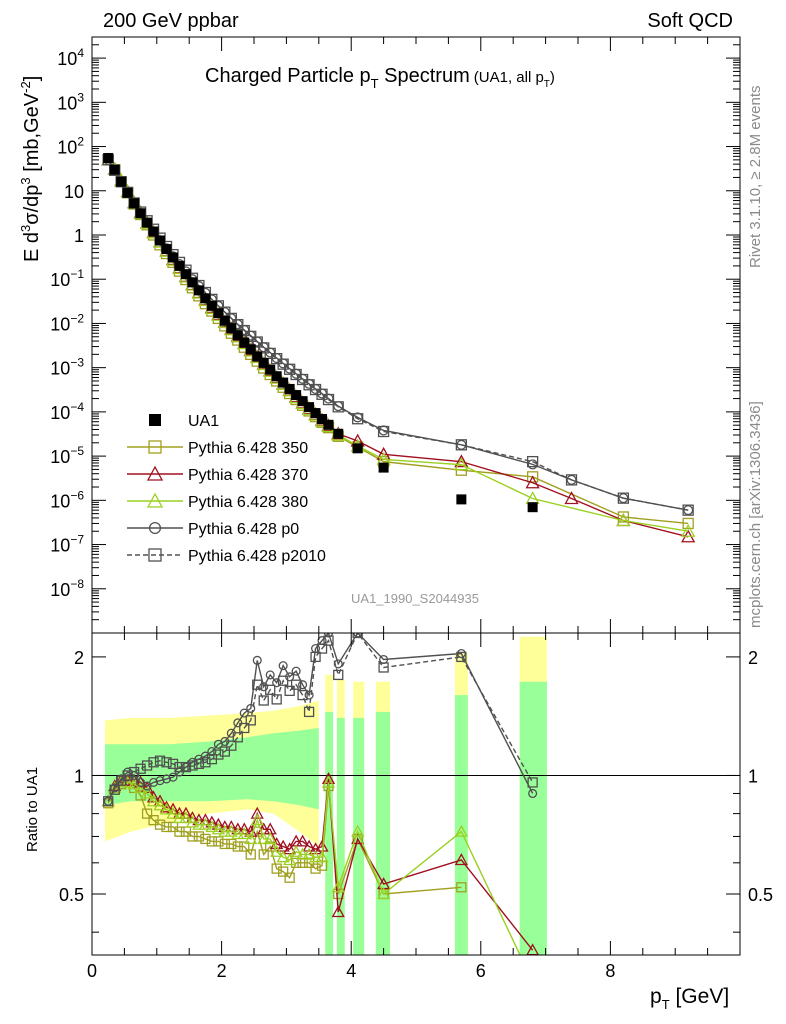 This screenshot has width=786, height=1024. What do you see at coordinates (755, 177) in the screenshot?
I see `rivet-label: Rivet 3.1.10, ≥ 2.8M events` at bounding box center [755, 177].